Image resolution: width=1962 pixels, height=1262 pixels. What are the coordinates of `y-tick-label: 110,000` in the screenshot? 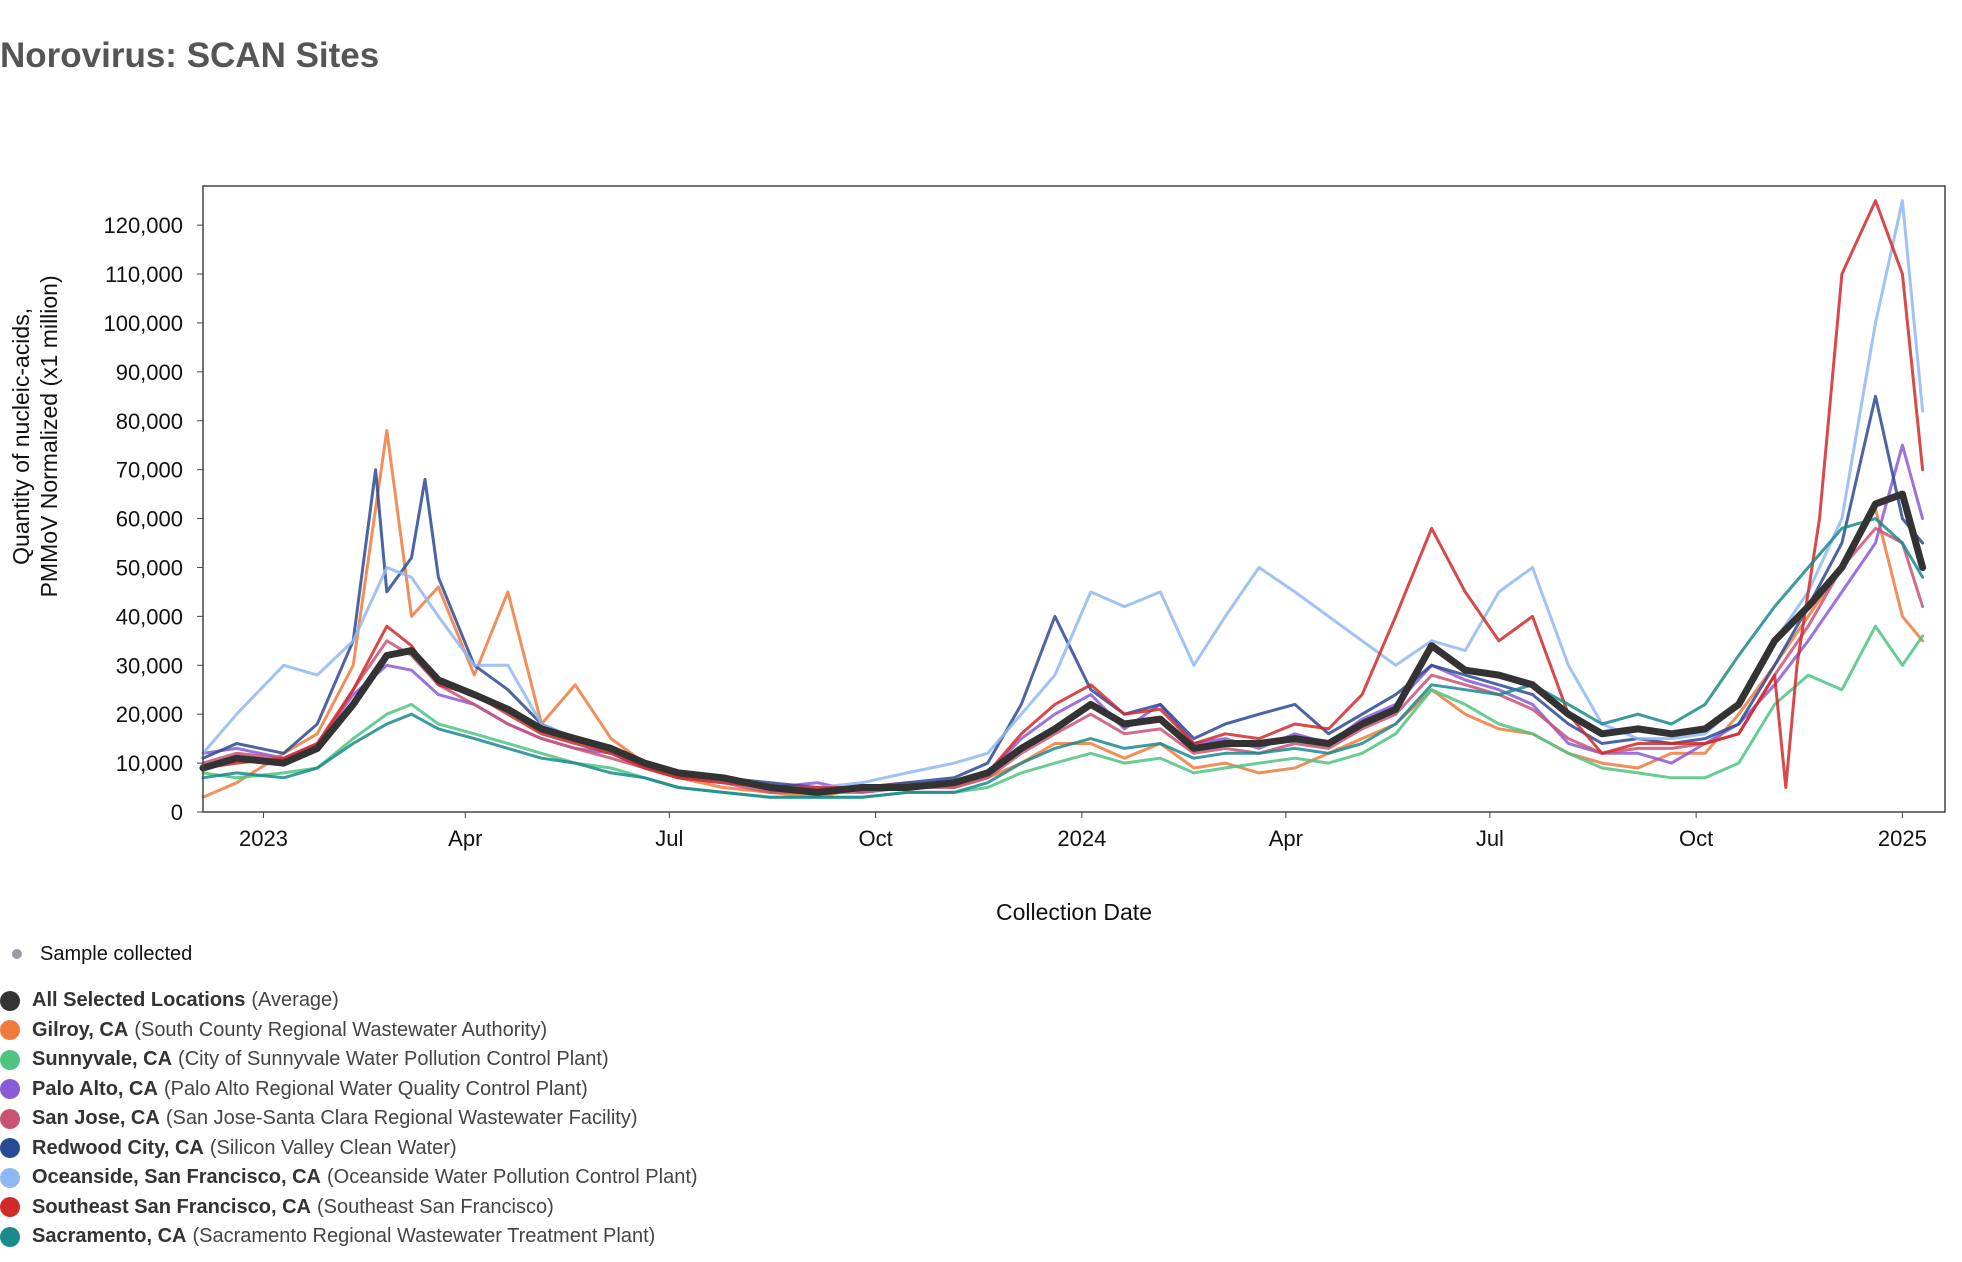 It's located at (144, 274).